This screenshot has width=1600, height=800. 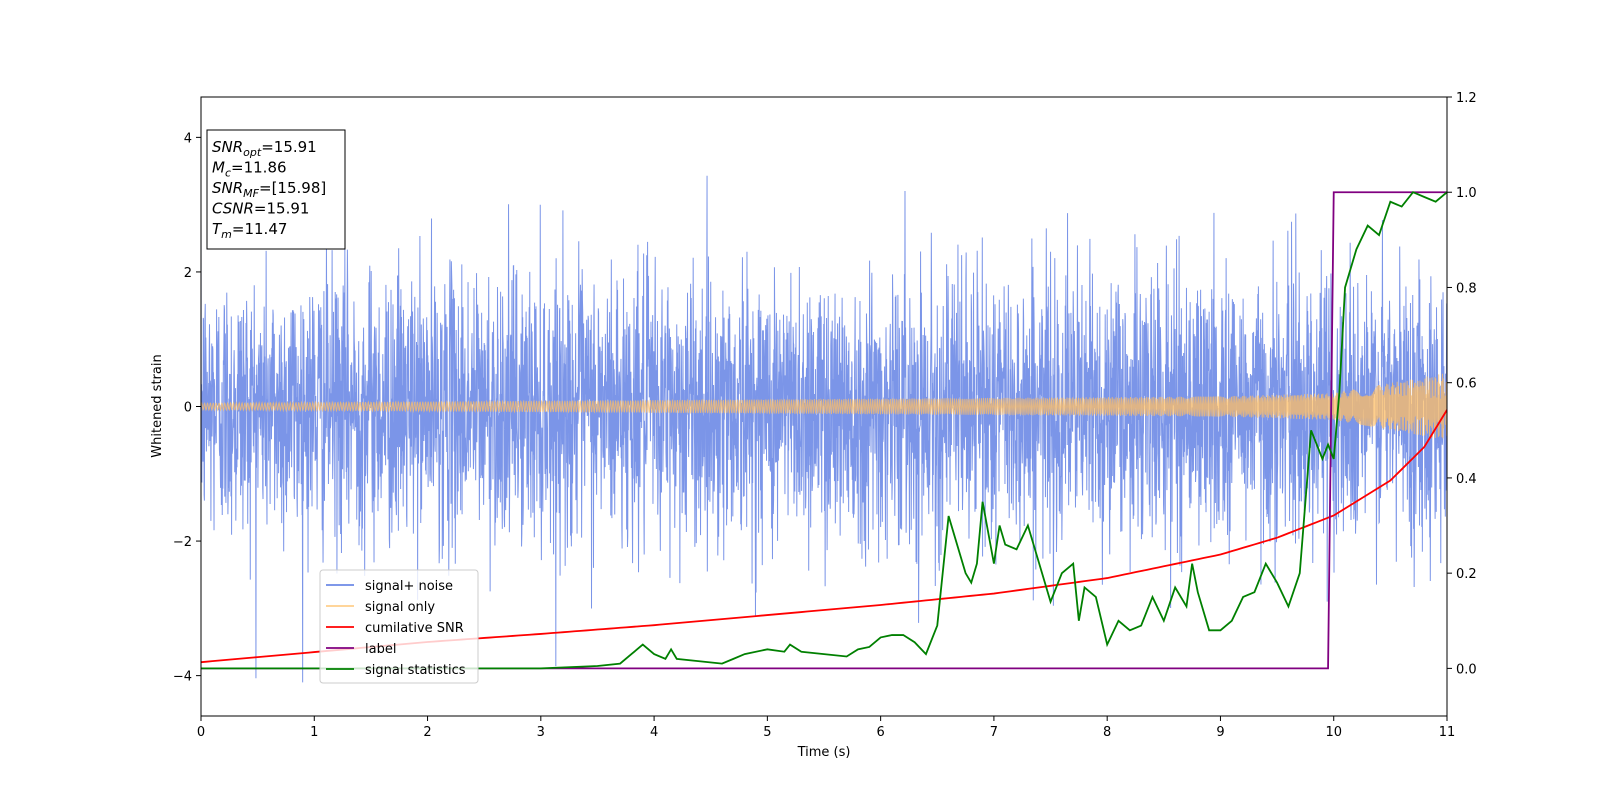 What do you see at coordinates (824, 752) in the screenshot?
I see `x-axis-label: Time (s)` at bounding box center [824, 752].